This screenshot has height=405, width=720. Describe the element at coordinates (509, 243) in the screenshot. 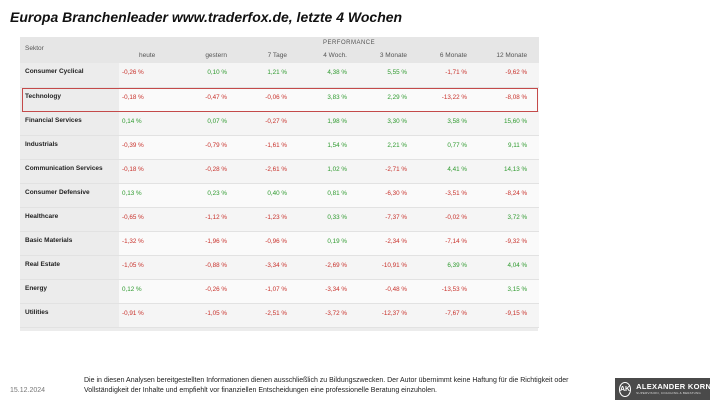

I see `performance-value: -9,32 %` at that location.